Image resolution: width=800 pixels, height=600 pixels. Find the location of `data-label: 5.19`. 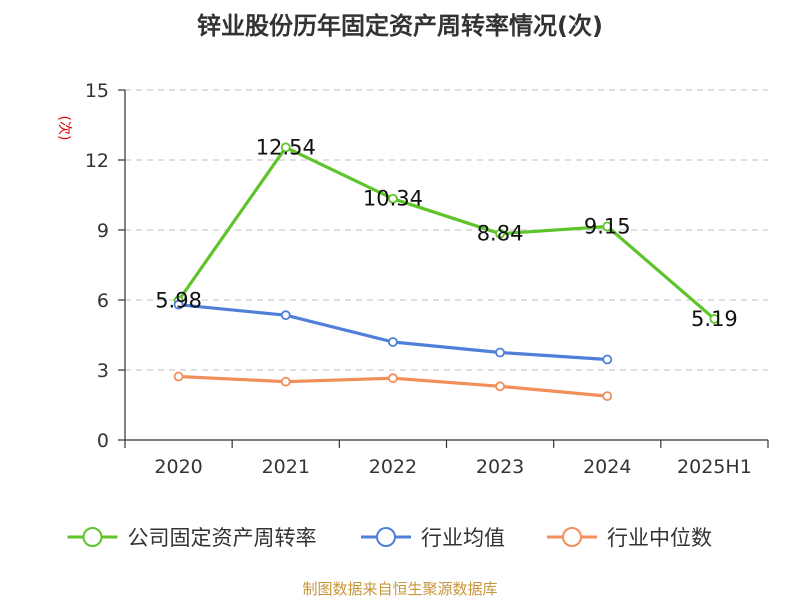

data-label: 5.19 is located at coordinates (714, 319).